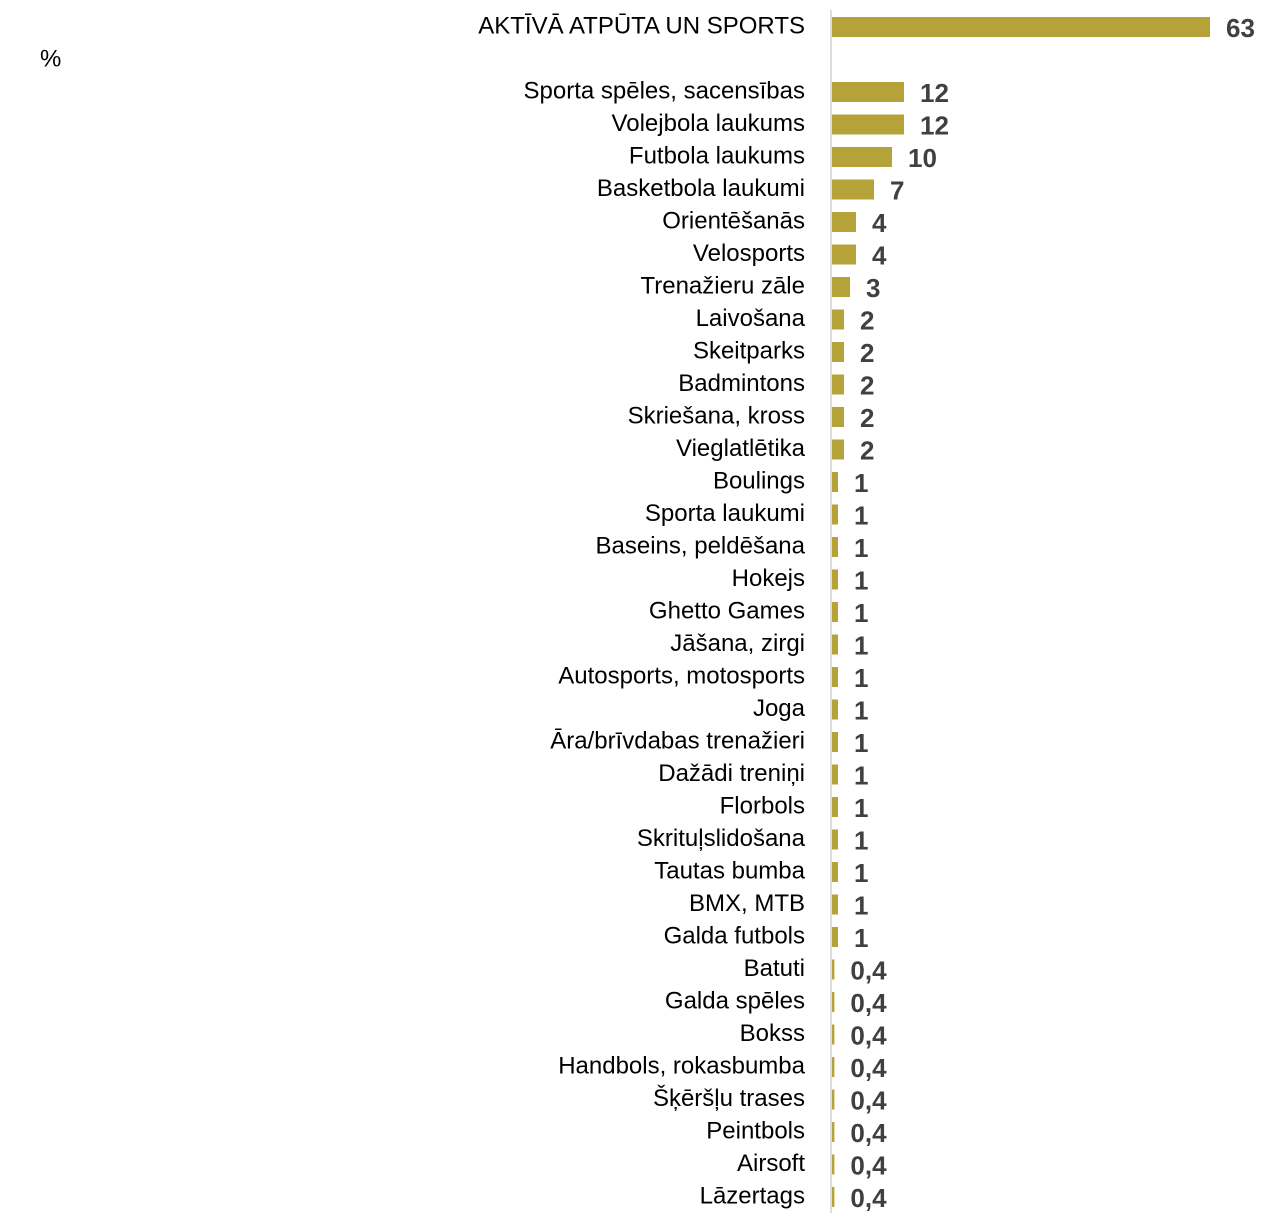  I want to click on category-label: Handbols, rokasbumba, so click(681, 1065).